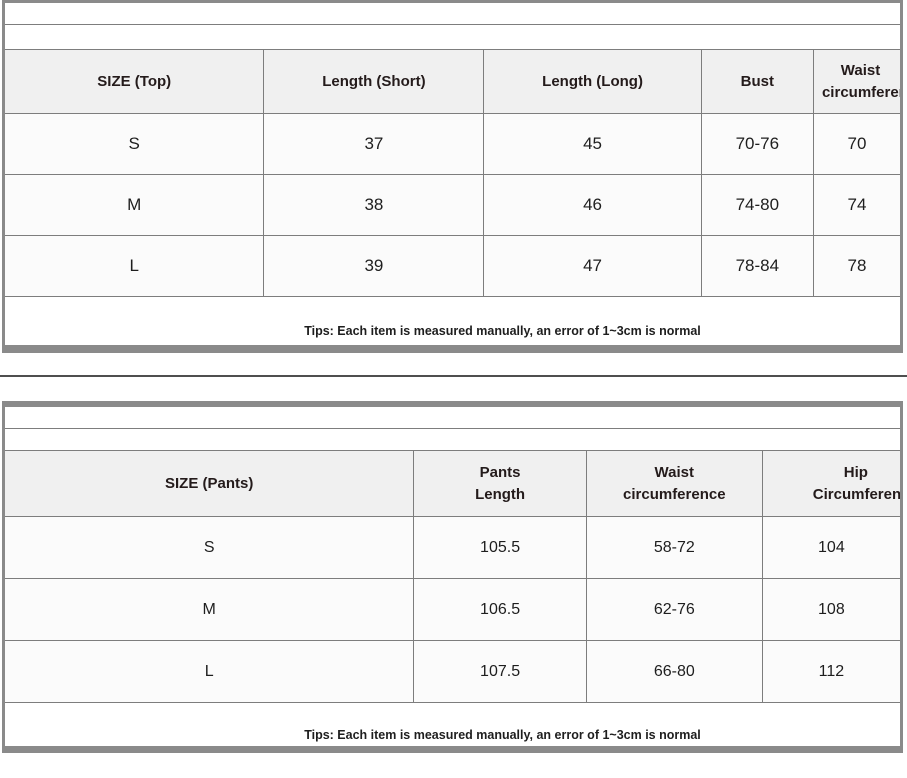 The image size is (907, 778). What do you see at coordinates (857, 144) in the screenshot?
I see `cell-waist: 70` at bounding box center [857, 144].